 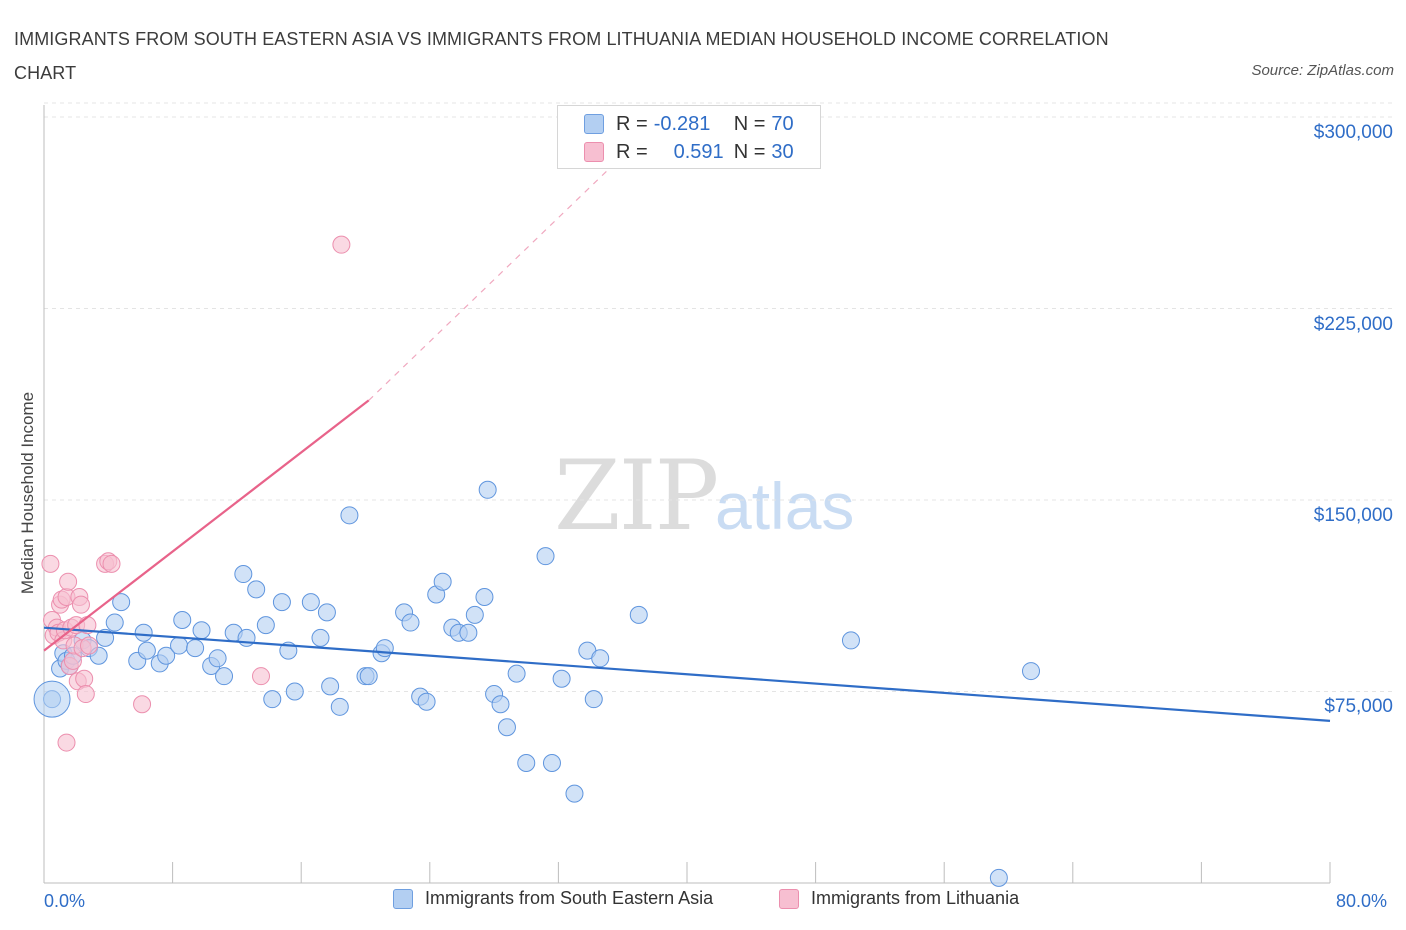 I want to click on legend-label: Immigrants from Lithuania, so click(x=915, y=898).